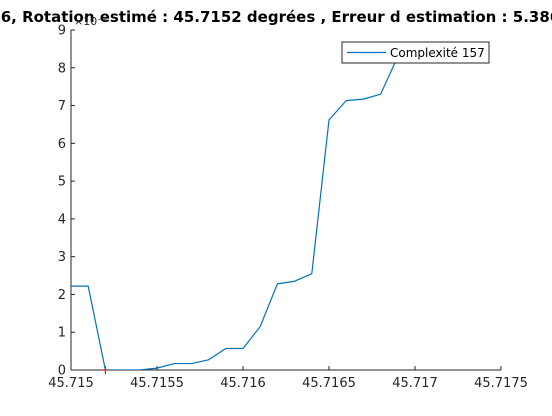 Image resolution: width=552 pixels, height=416 pixels. What do you see at coordinates (415, 383) in the screenshot?
I see `x-tick-label: 45.717` at bounding box center [415, 383].